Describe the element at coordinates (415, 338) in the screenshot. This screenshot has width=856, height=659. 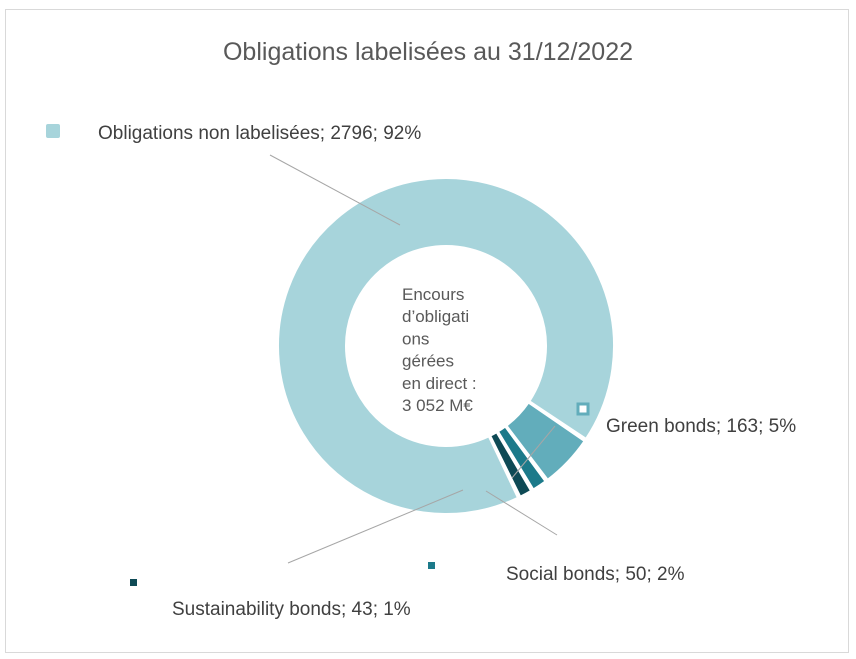
I see `center-text-line: ons` at that location.